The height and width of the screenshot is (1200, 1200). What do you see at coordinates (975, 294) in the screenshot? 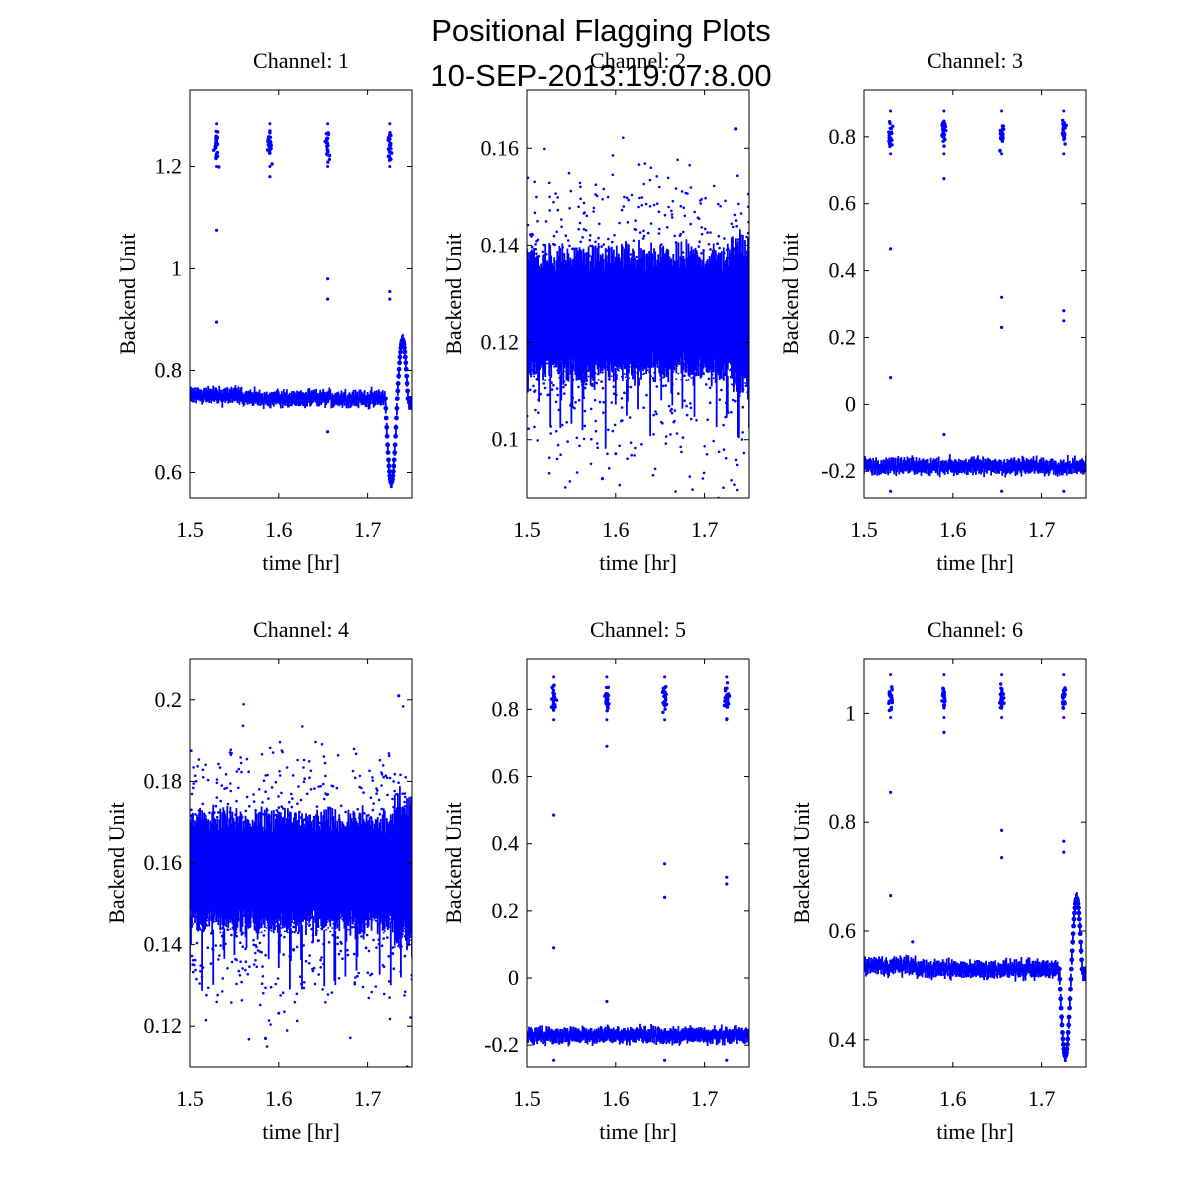
I see `axes-box` at bounding box center [975, 294].